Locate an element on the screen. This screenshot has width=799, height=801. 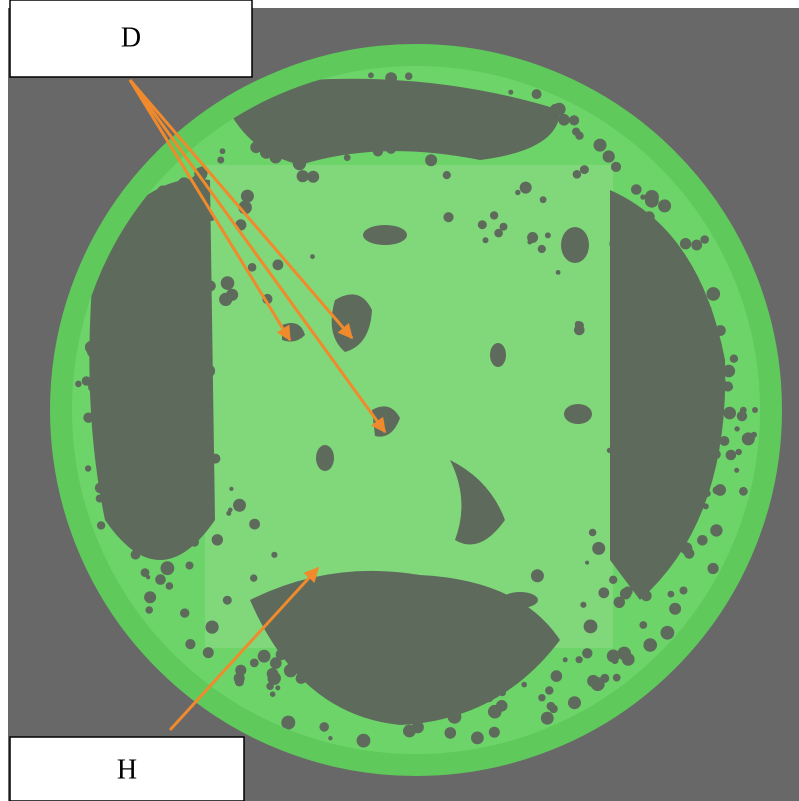
label-box is located at coordinates (131, 39).